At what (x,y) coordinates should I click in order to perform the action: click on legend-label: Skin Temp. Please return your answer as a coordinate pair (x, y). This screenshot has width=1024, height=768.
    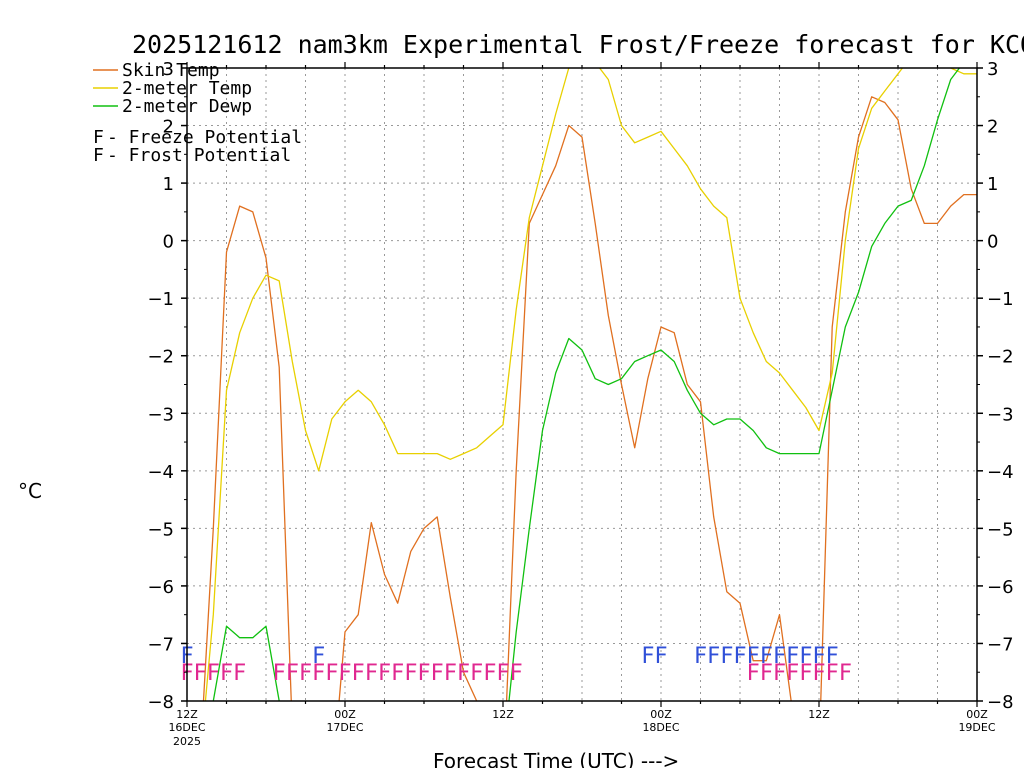
    Looking at the image, I should click on (171, 70).